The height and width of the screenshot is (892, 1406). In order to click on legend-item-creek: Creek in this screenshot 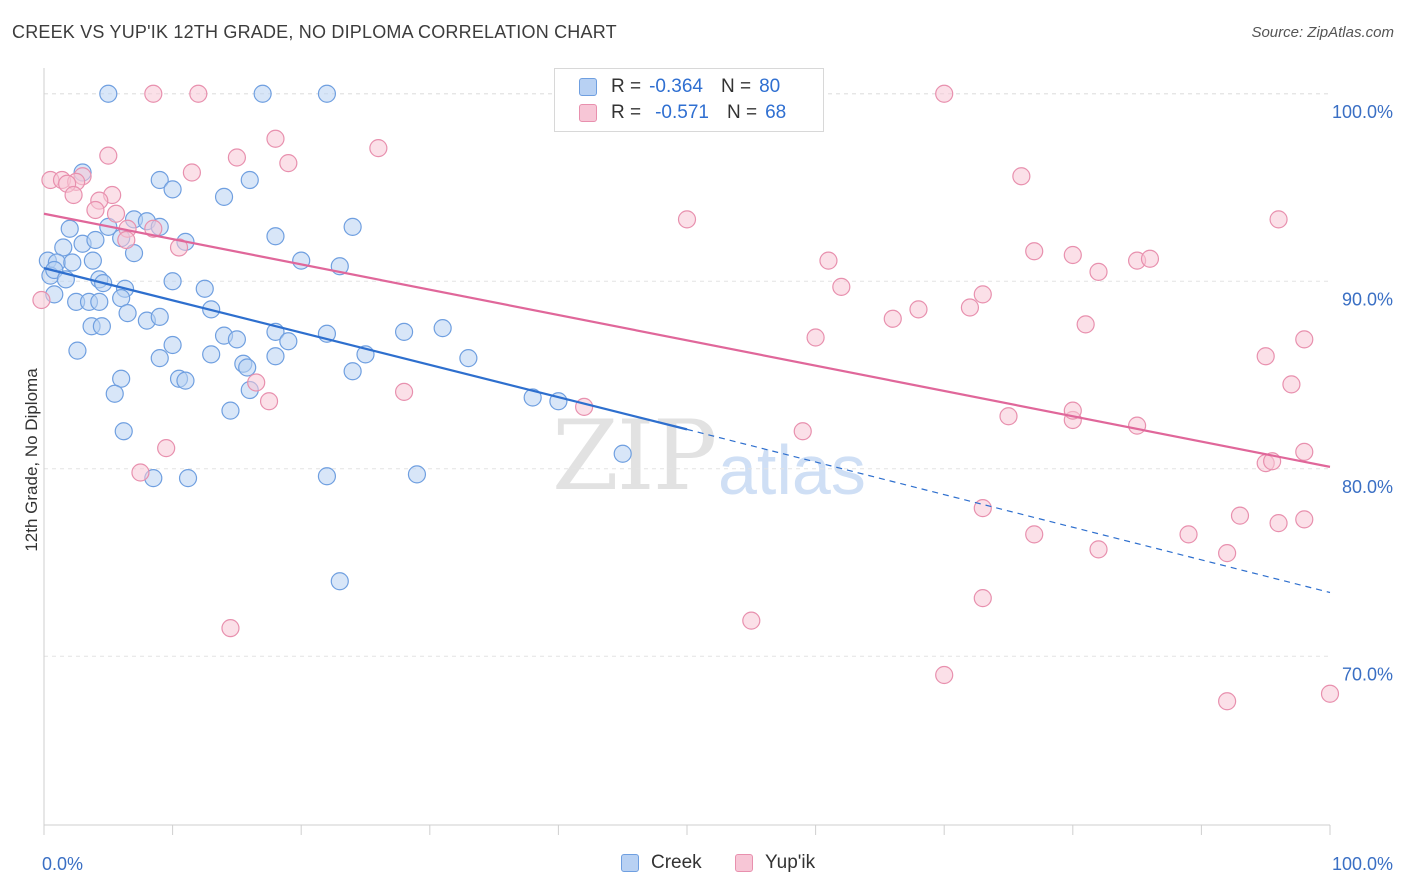, I will do `click(661, 863)`.